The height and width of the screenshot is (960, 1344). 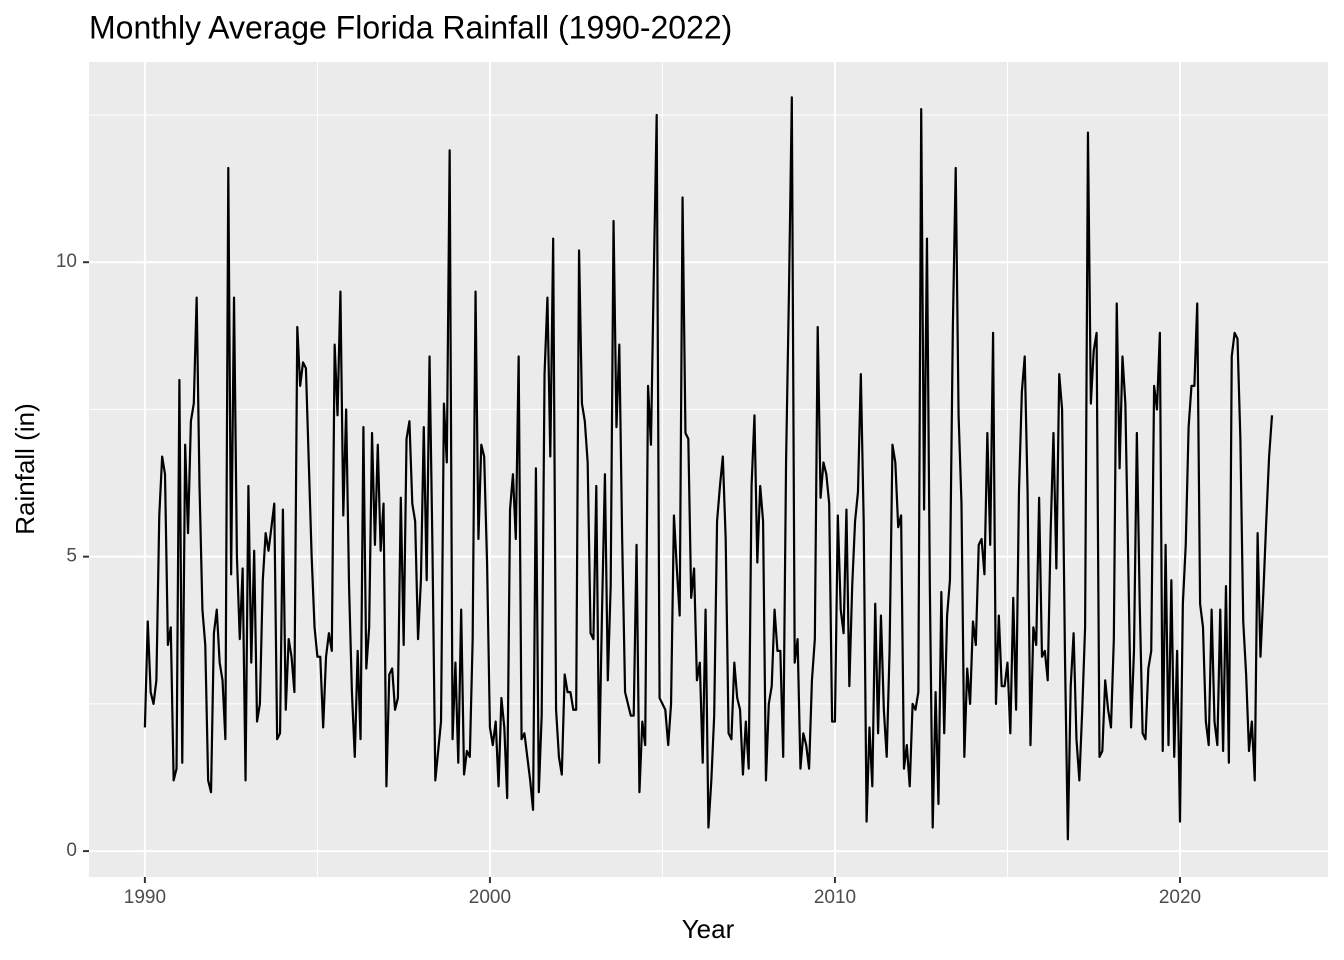 I want to click on x-tick-label: 2010, so click(x=835, y=897).